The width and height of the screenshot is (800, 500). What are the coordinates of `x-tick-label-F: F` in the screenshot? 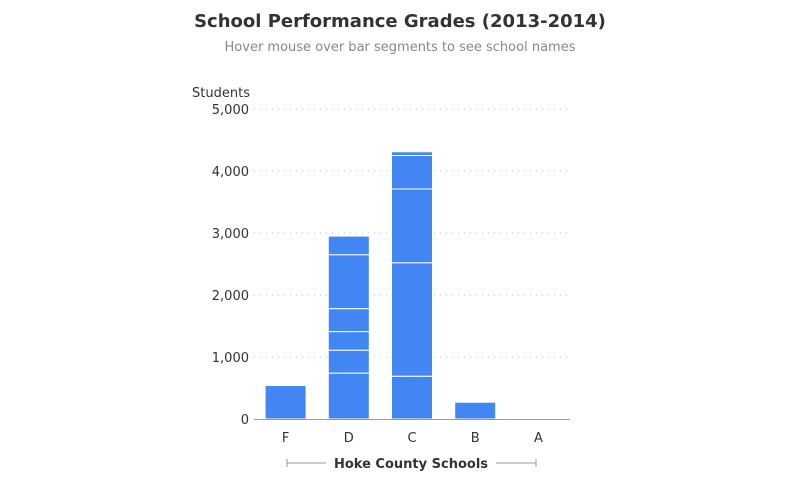 It's located at (285, 438).